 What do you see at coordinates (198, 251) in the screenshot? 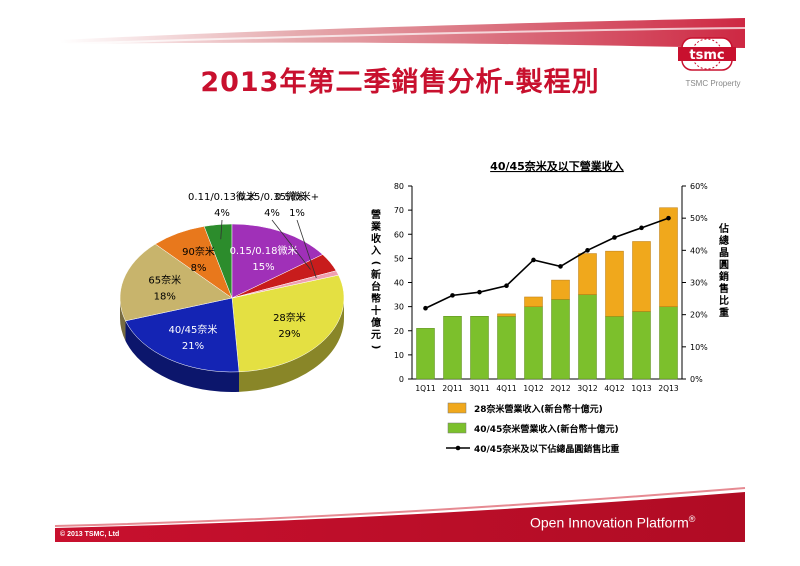
I see `pie-slice-label: 90奈米` at bounding box center [198, 251].